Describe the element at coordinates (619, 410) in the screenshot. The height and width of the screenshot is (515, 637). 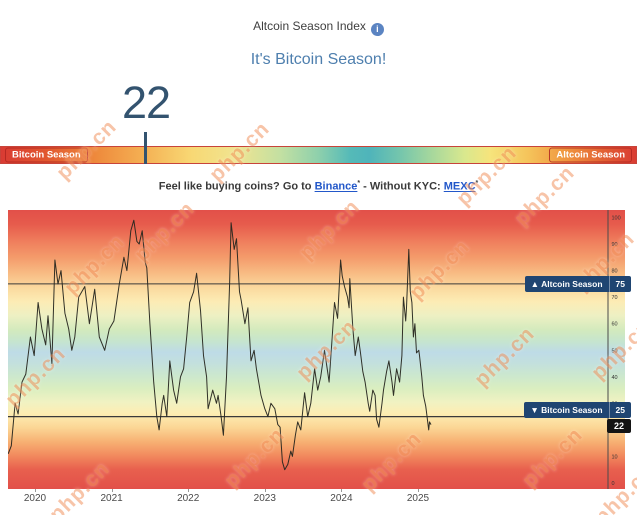
I see `bitcoin-badge-value: 25` at that location.